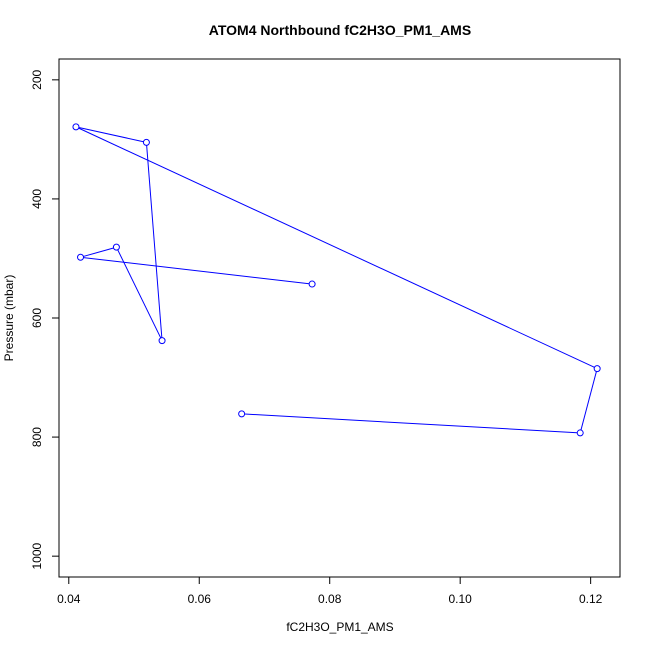 This screenshot has height=650, width=650. I want to click on y-tick-label: 600, so click(37, 318).